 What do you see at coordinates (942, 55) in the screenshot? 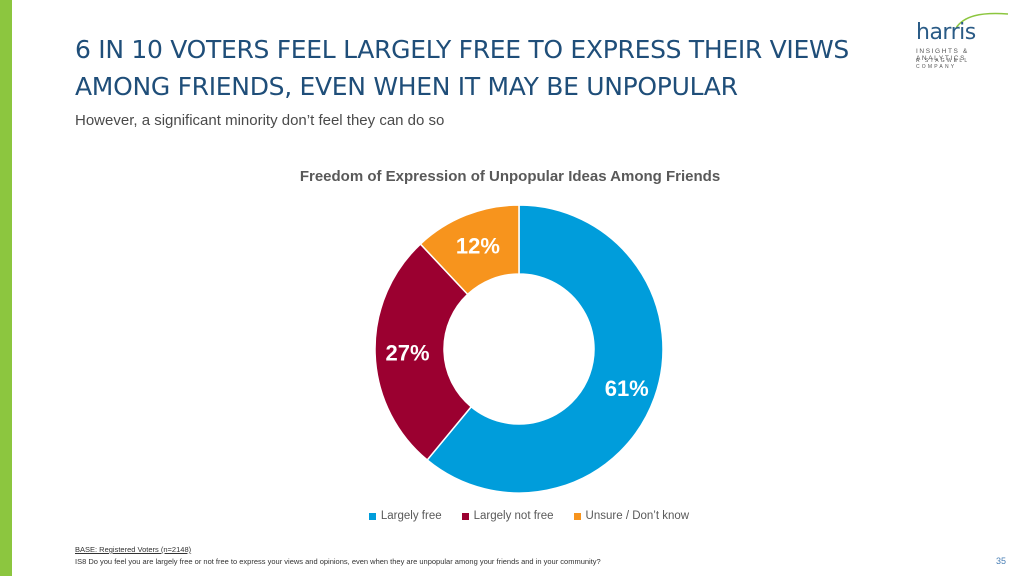
I see `logo-tagline: INSIGHTS & ANALYTICS` at bounding box center [942, 55].